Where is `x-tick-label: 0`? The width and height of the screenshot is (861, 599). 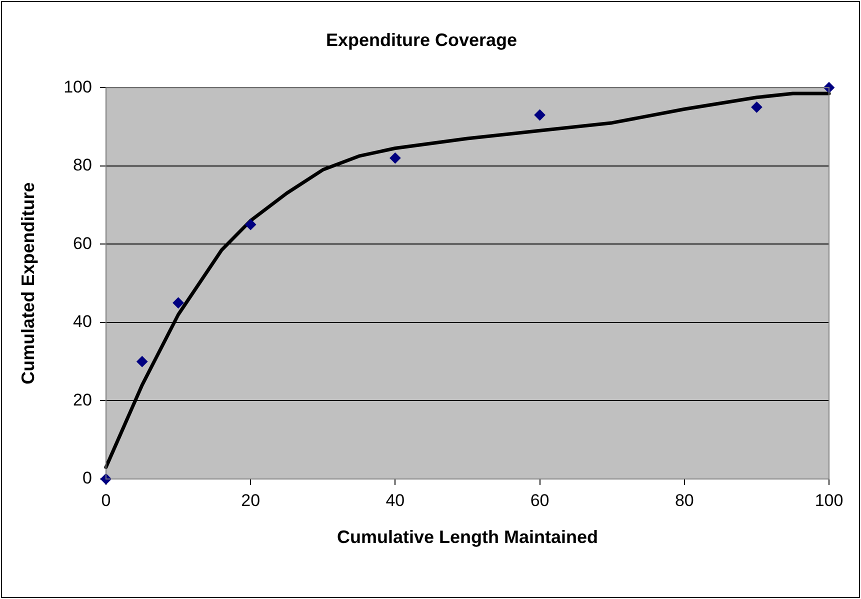
x-tick-label: 0 is located at coordinates (106, 500).